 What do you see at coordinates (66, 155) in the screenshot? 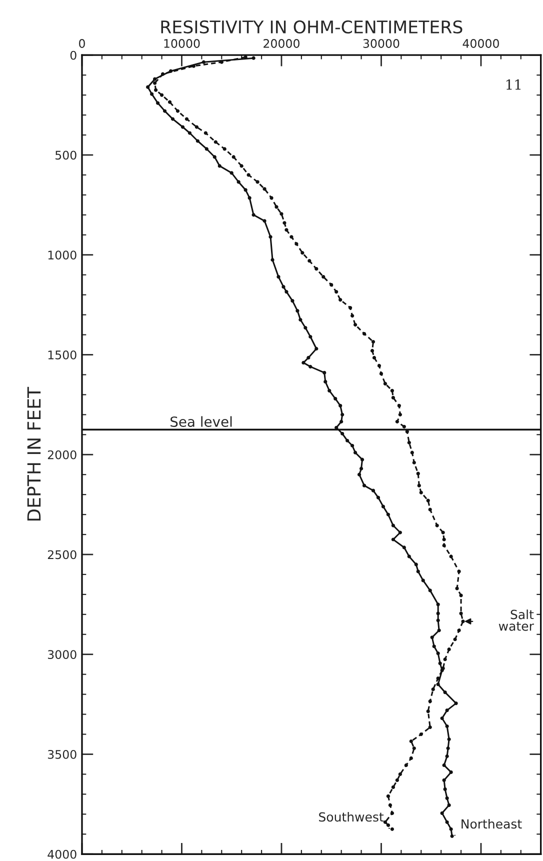
I see `y-tick-label: 500` at bounding box center [66, 155].